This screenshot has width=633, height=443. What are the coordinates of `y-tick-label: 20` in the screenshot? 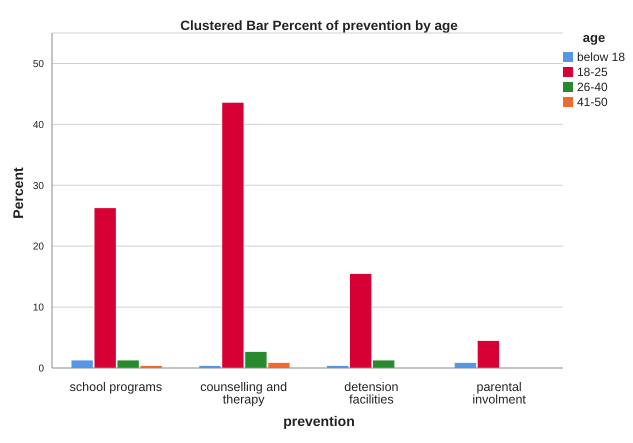 It's located at (38, 247).